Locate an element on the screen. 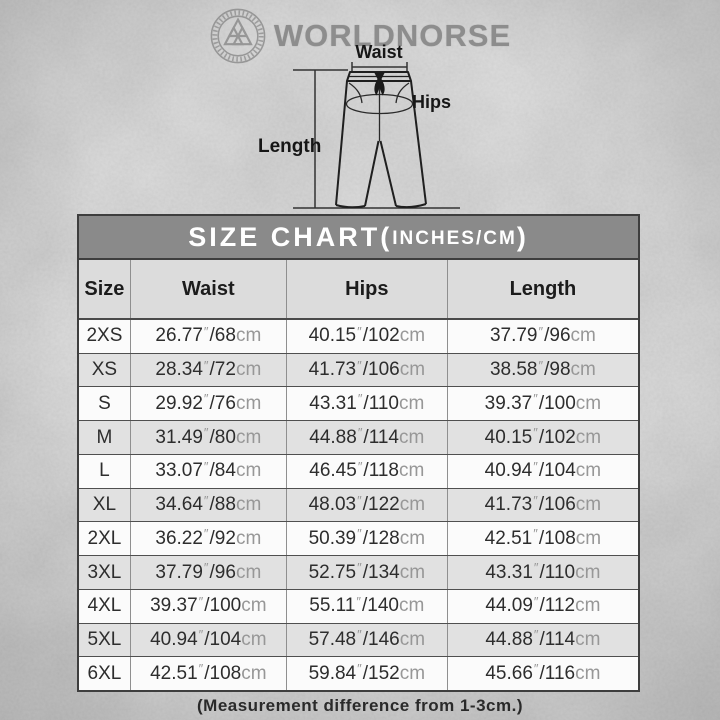 The width and height of the screenshot is (720, 720). cell-waist: 34.64 ″/88 cm is located at coordinates (207, 505).